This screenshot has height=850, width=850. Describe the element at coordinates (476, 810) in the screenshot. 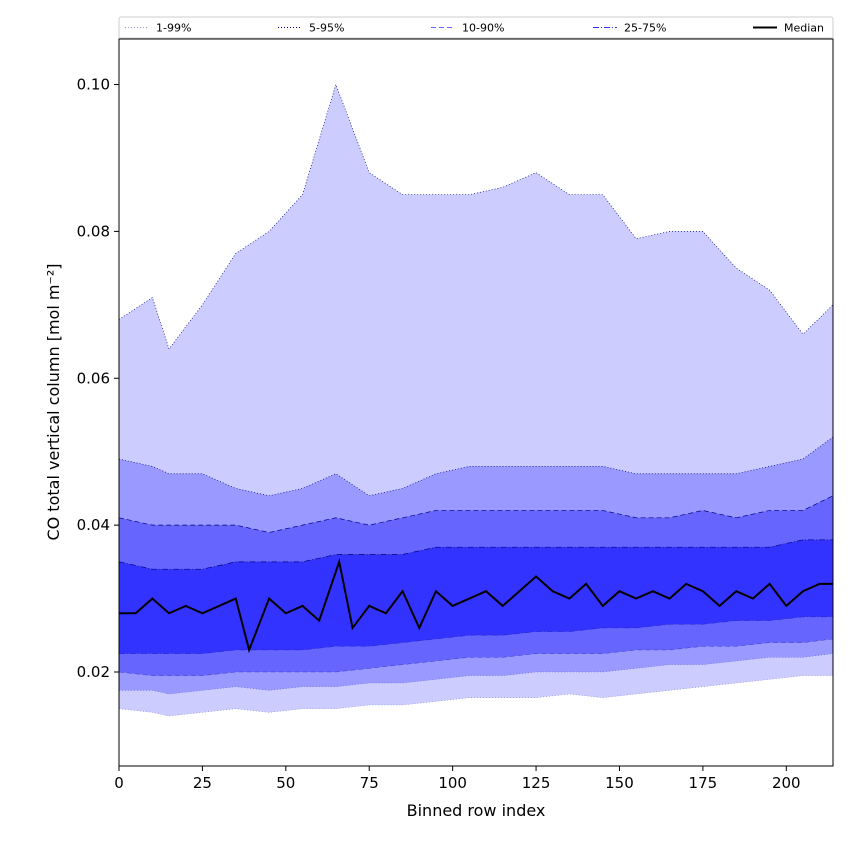

I see `x-axis-label: Binned row index` at that location.